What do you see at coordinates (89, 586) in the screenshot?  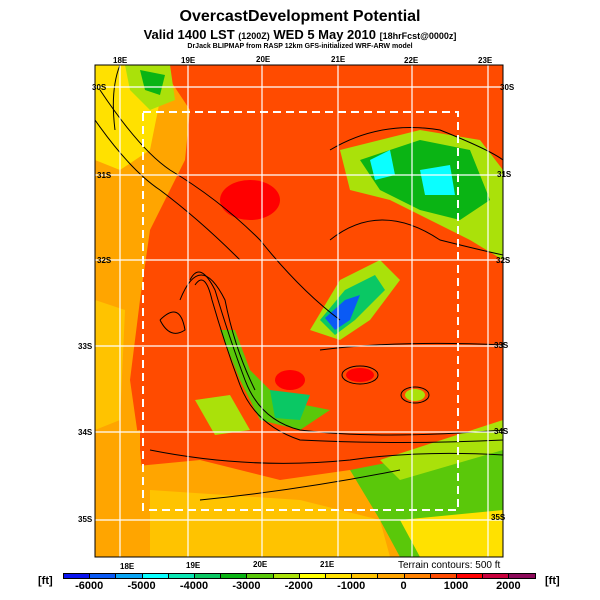 I see `colorbar-label: -6000` at bounding box center [89, 586].